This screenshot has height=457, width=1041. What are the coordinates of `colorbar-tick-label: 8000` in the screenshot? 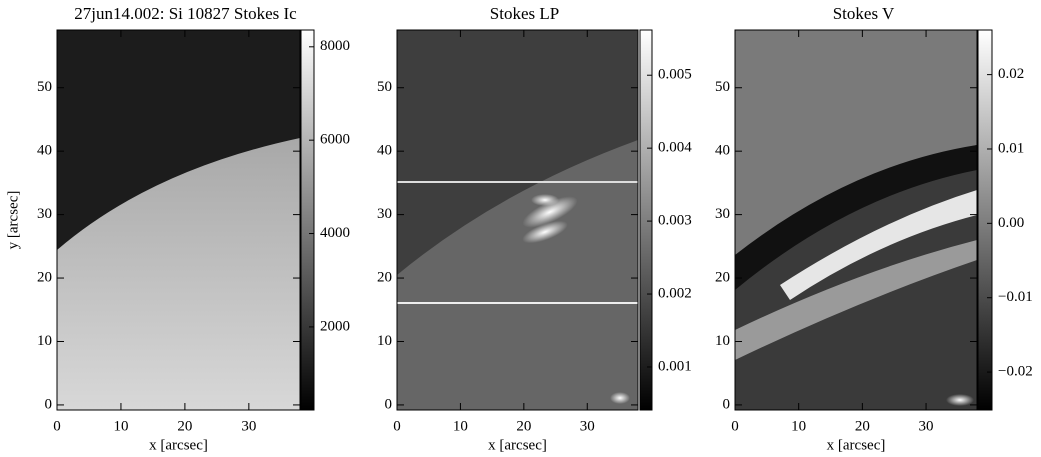 It's located at (335, 46).